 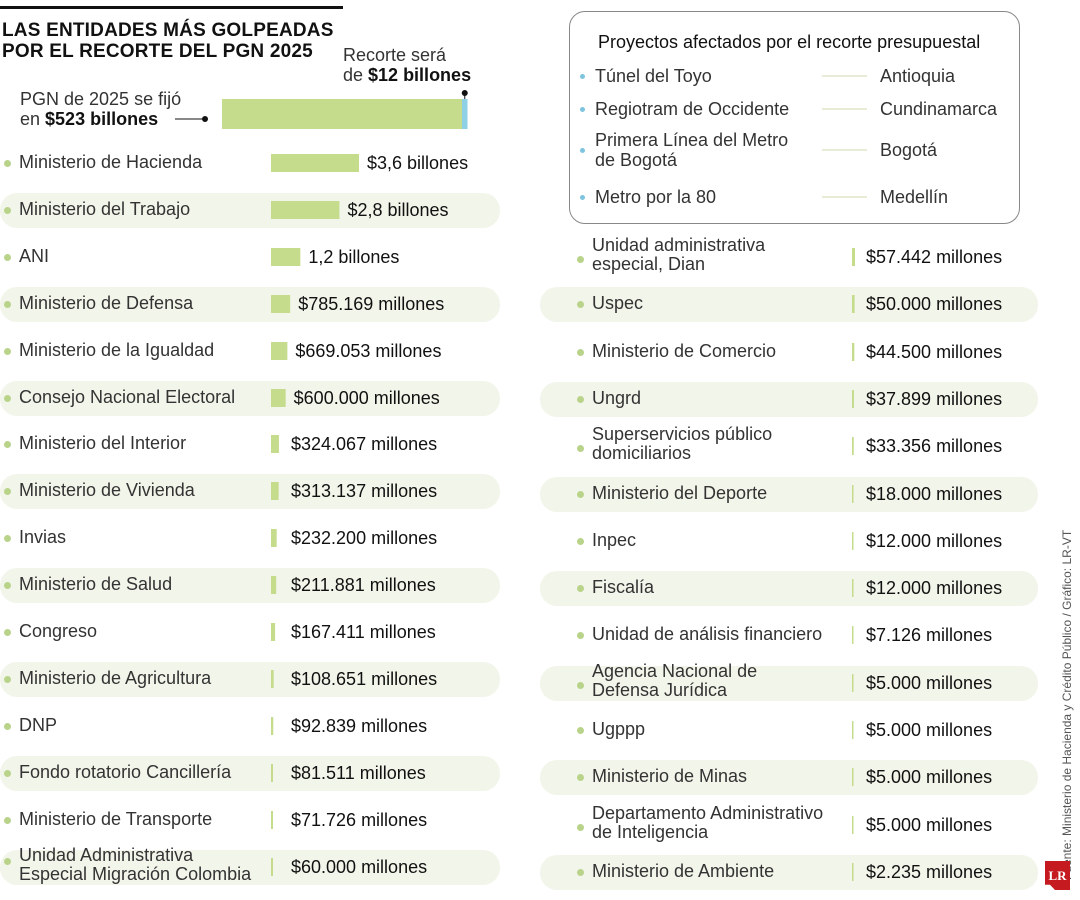 What do you see at coordinates (358, 773) in the screenshot?
I see `value-label-left: $81.511 millones` at bounding box center [358, 773].